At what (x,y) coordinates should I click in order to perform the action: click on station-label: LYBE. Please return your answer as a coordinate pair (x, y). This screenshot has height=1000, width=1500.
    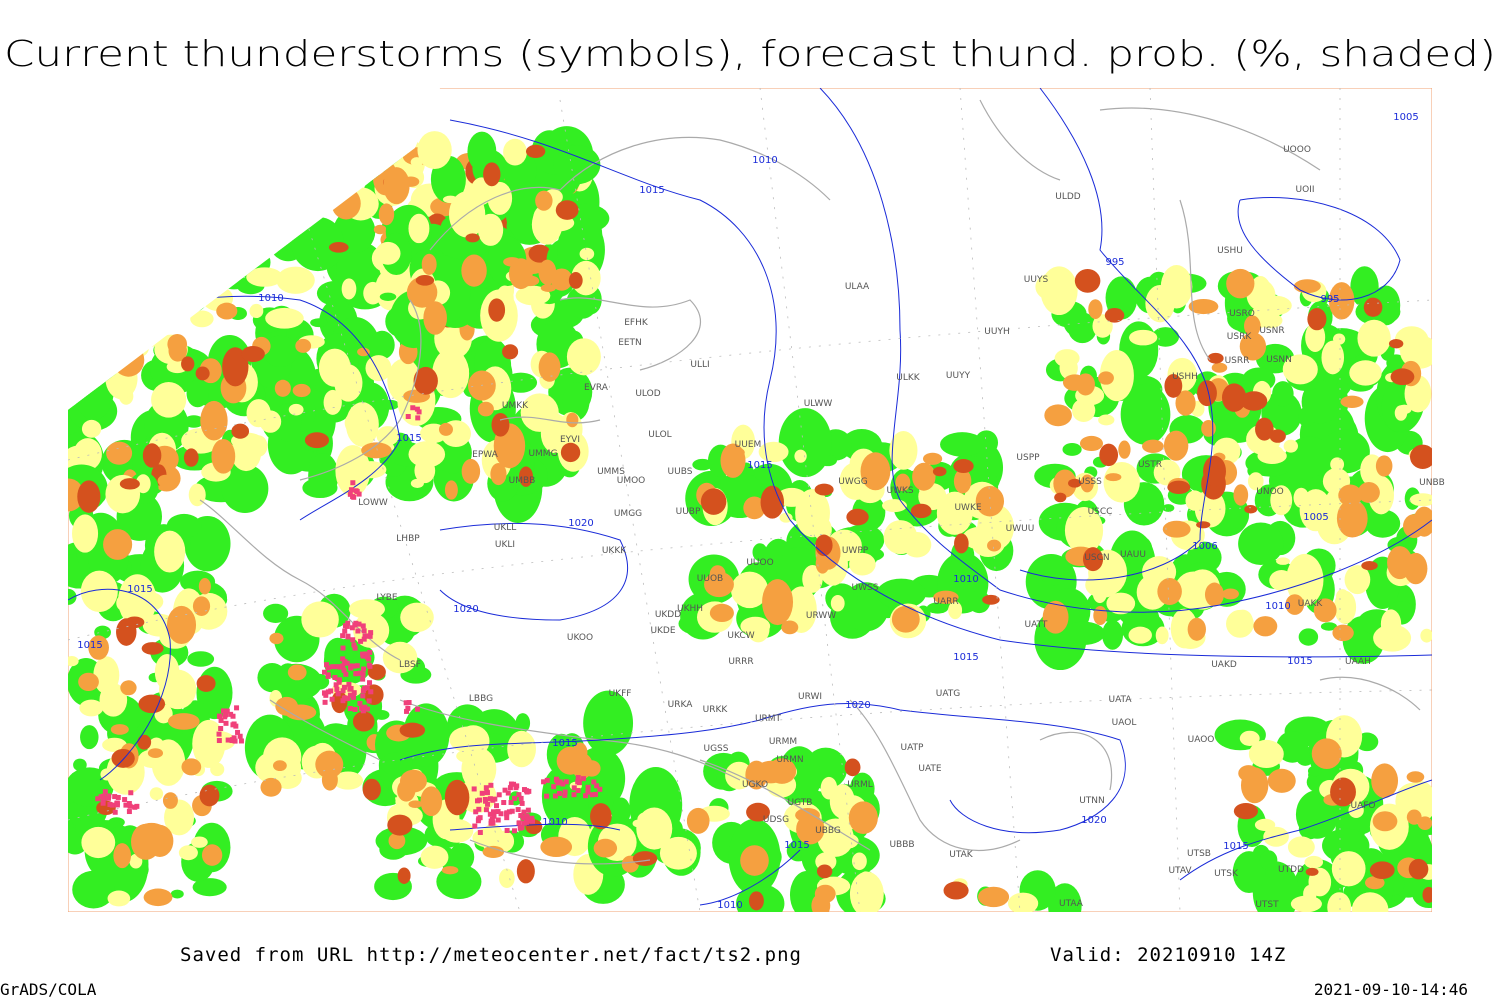
    Looking at the image, I should click on (386, 598).